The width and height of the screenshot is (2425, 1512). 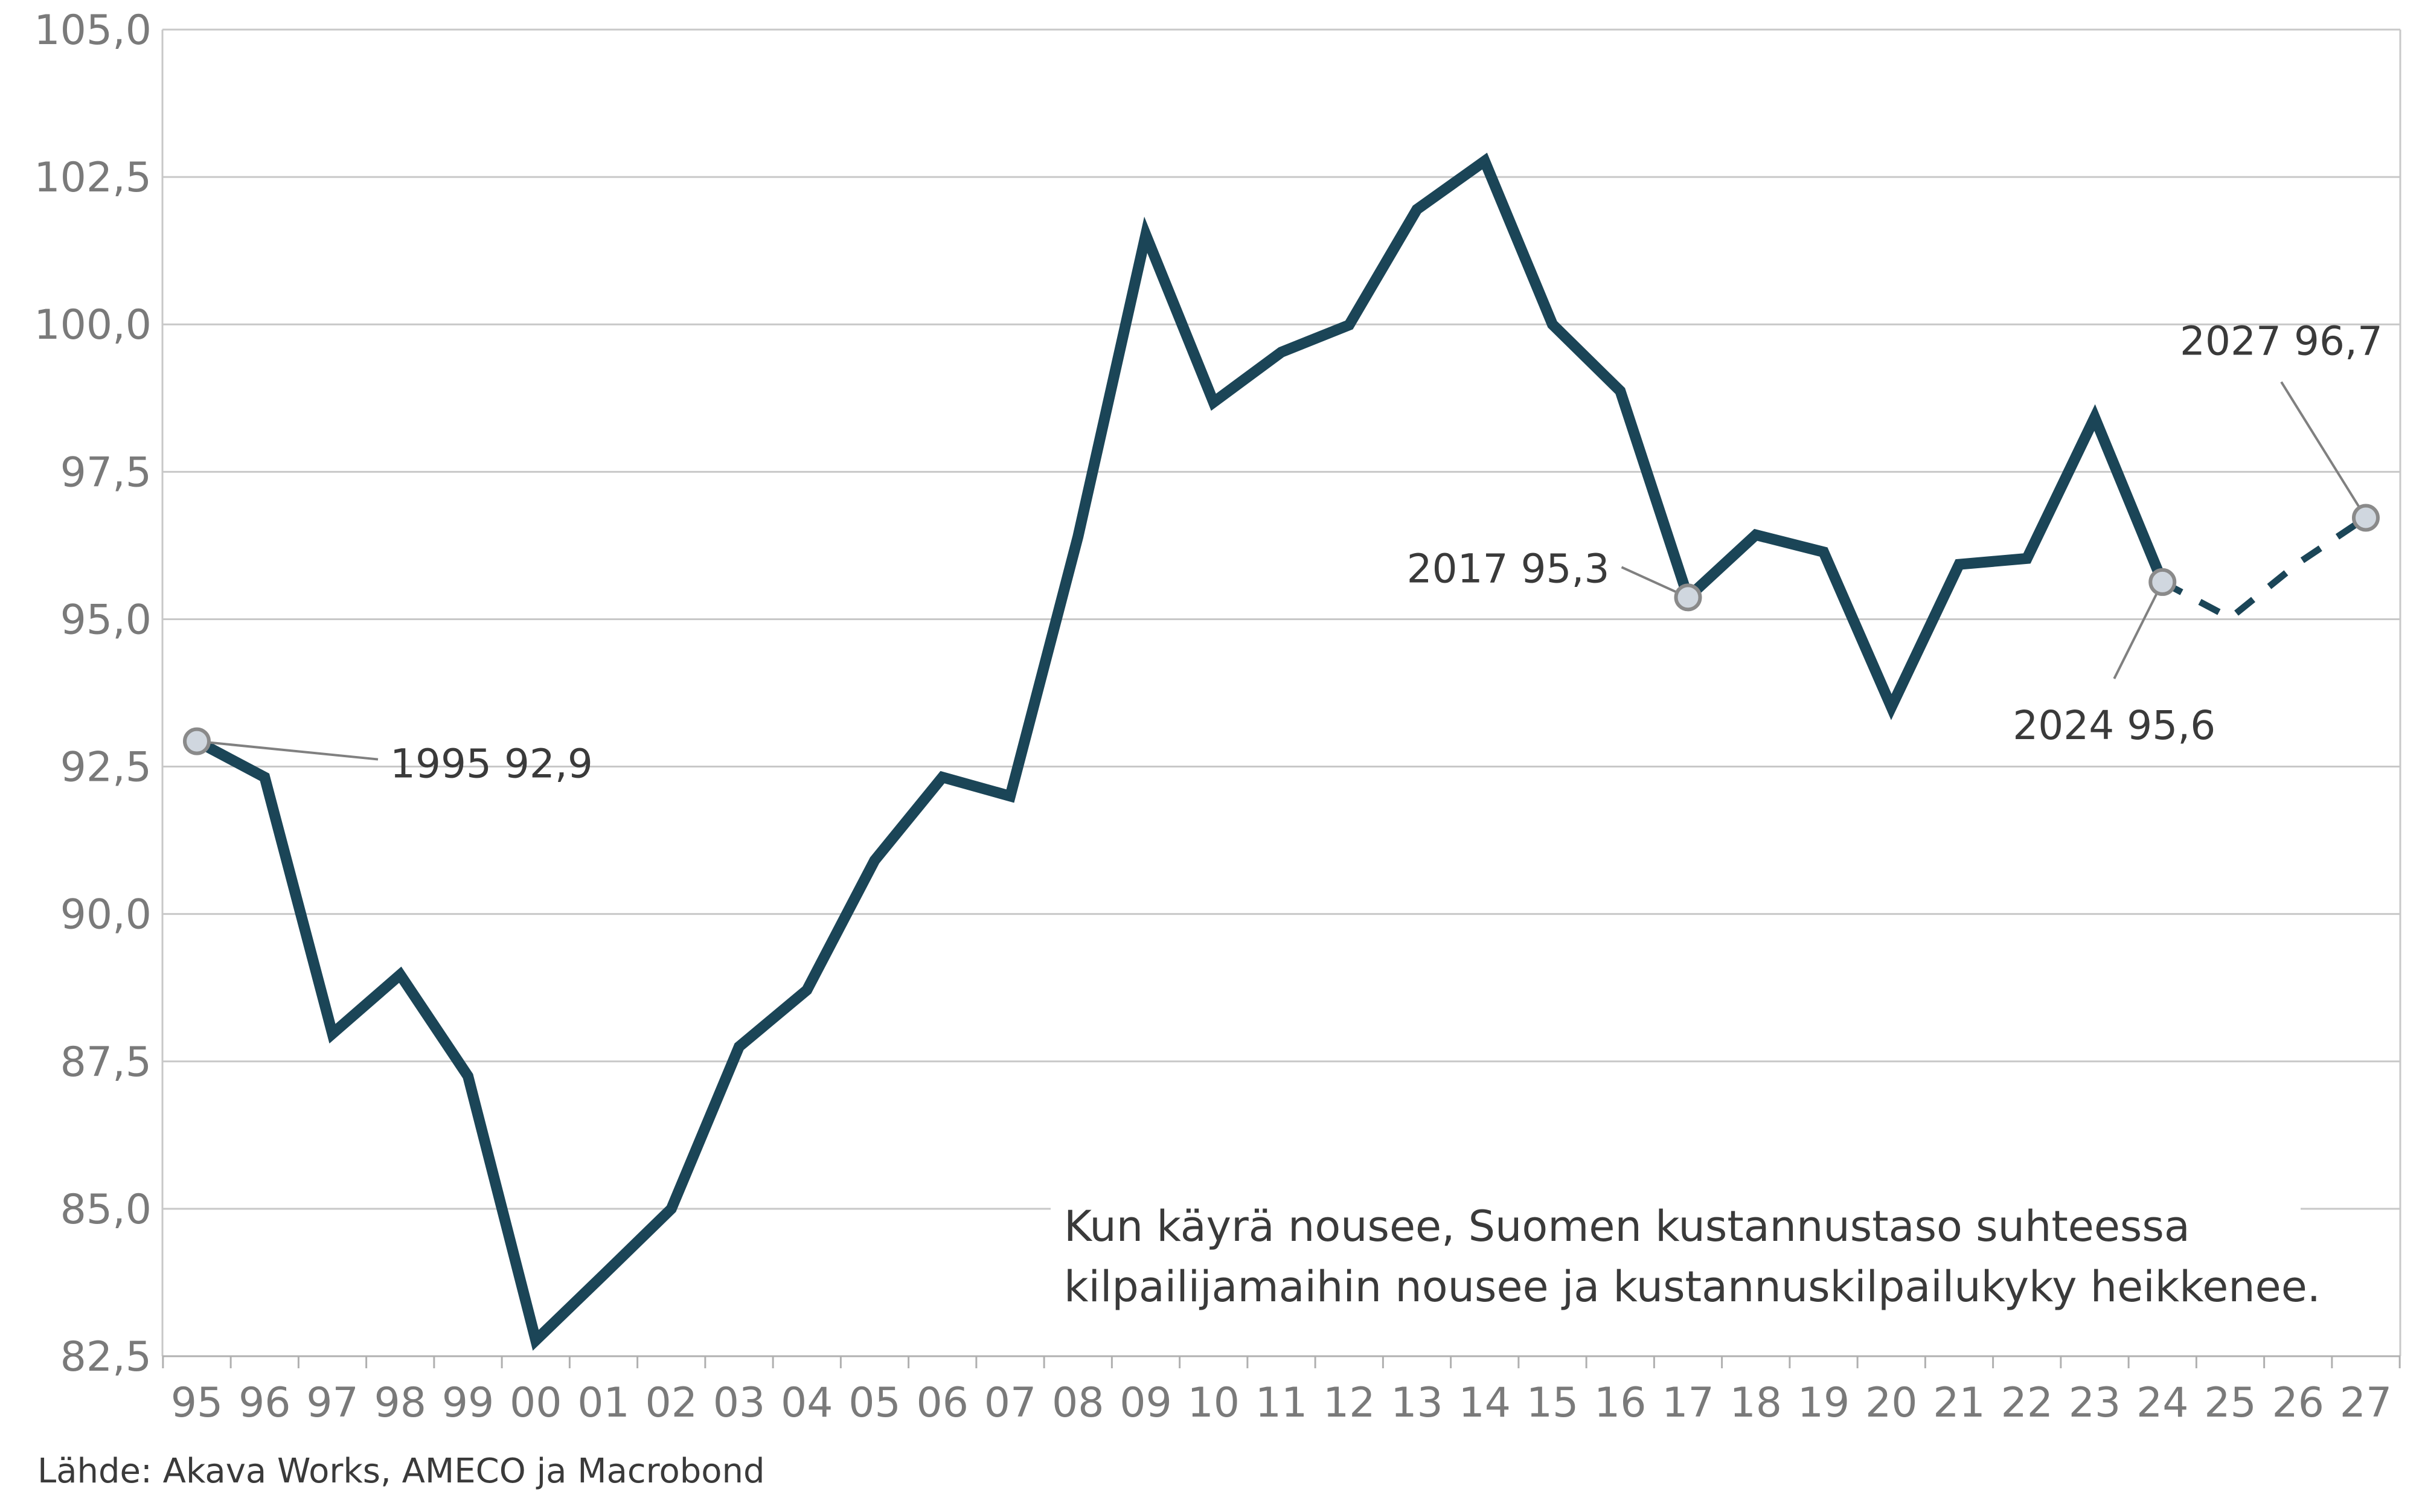 I want to click on x-tick-label: 13, so click(x=1417, y=1403).